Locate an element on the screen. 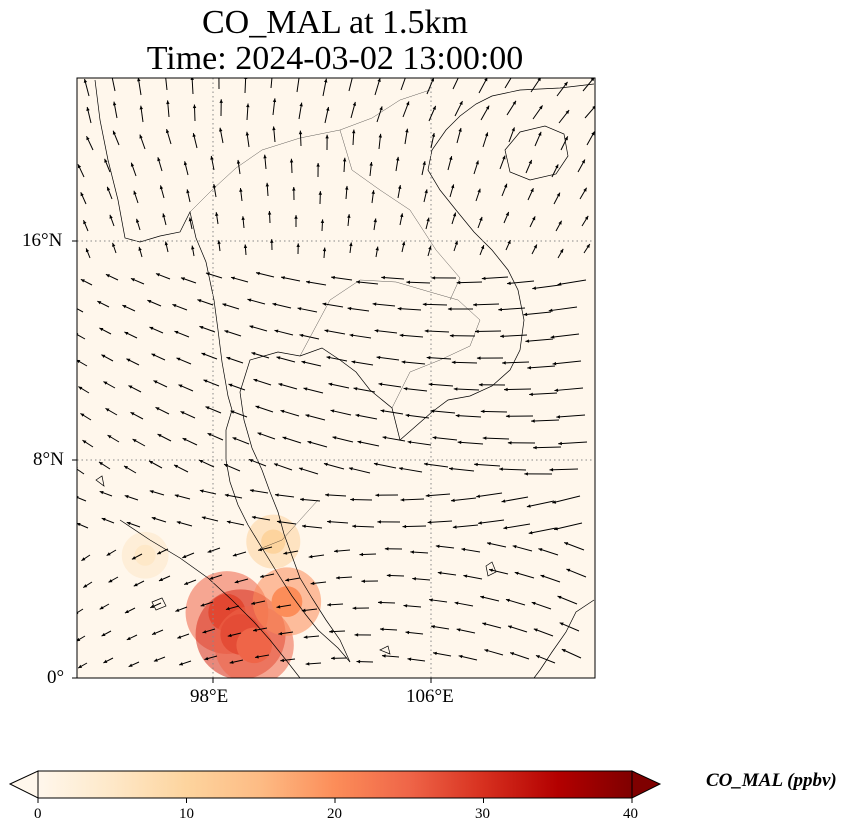 Image resolution: width=860 pixels, height=836 pixels. coastline-borneo is located at coordinates (564, 638).